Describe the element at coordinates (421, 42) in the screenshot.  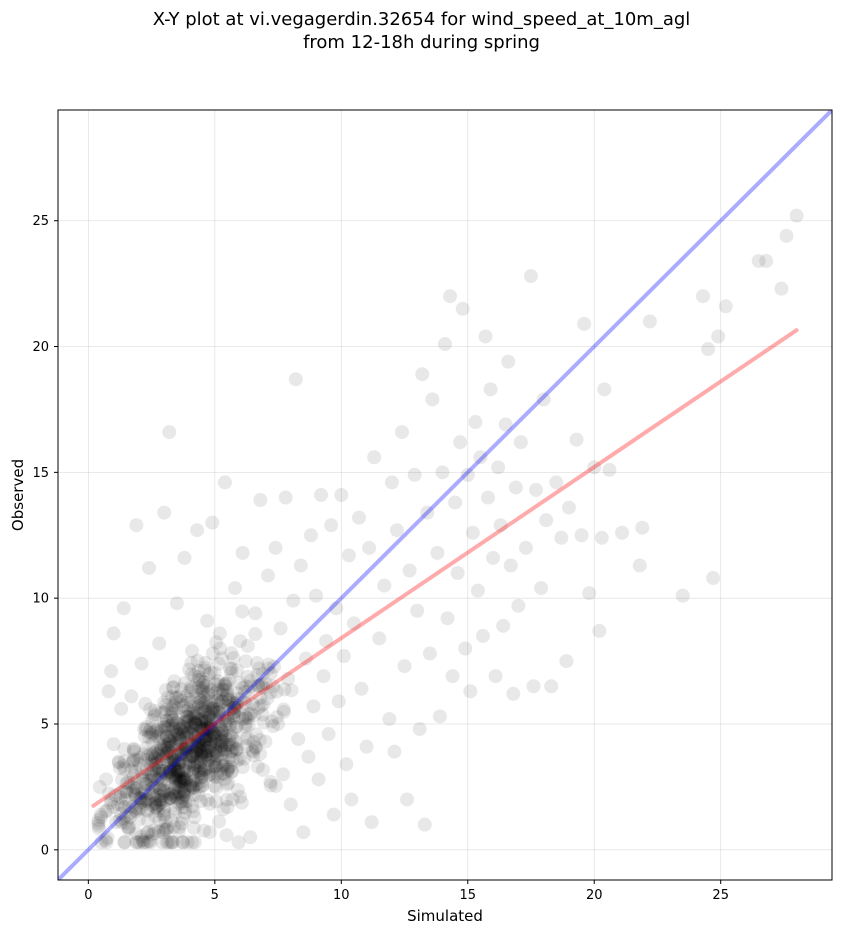
I see `chart-title-line-2: from 12-18h during spring` at that location.